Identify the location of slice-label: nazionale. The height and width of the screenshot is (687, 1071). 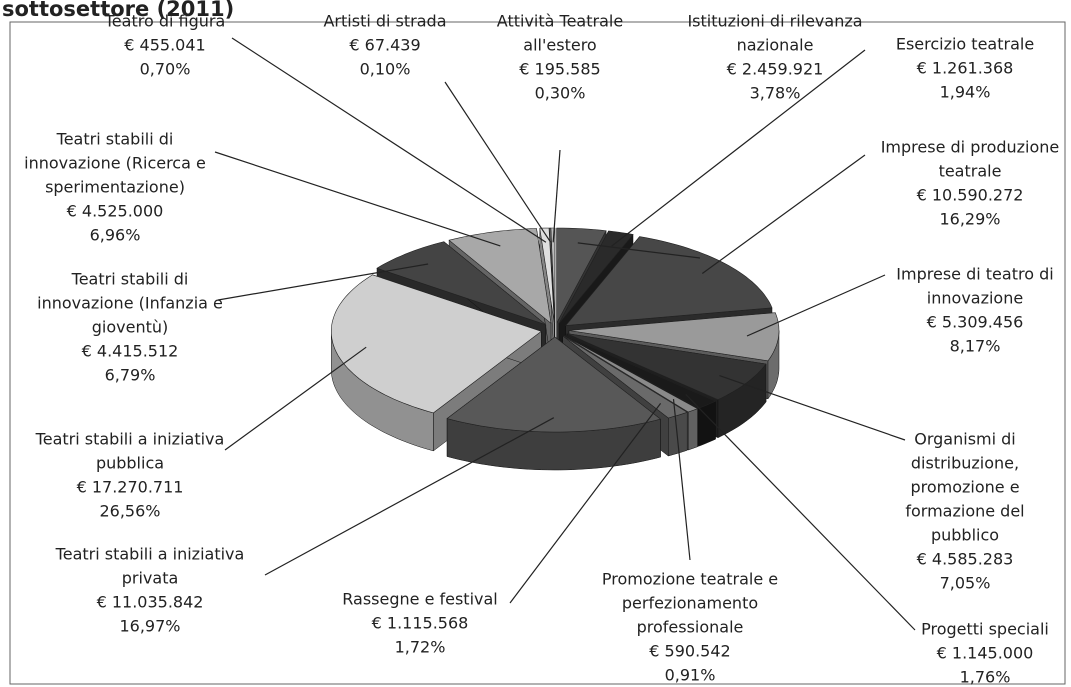
(775, 45).